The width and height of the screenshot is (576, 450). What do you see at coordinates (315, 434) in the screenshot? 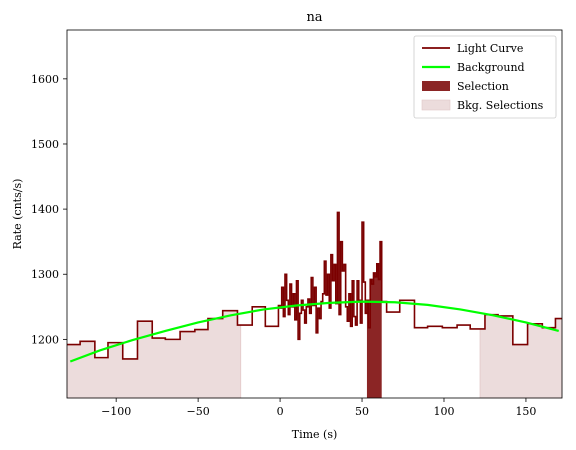
I see `x-axis-label: Time (s)` at bounding box center [315, 434].